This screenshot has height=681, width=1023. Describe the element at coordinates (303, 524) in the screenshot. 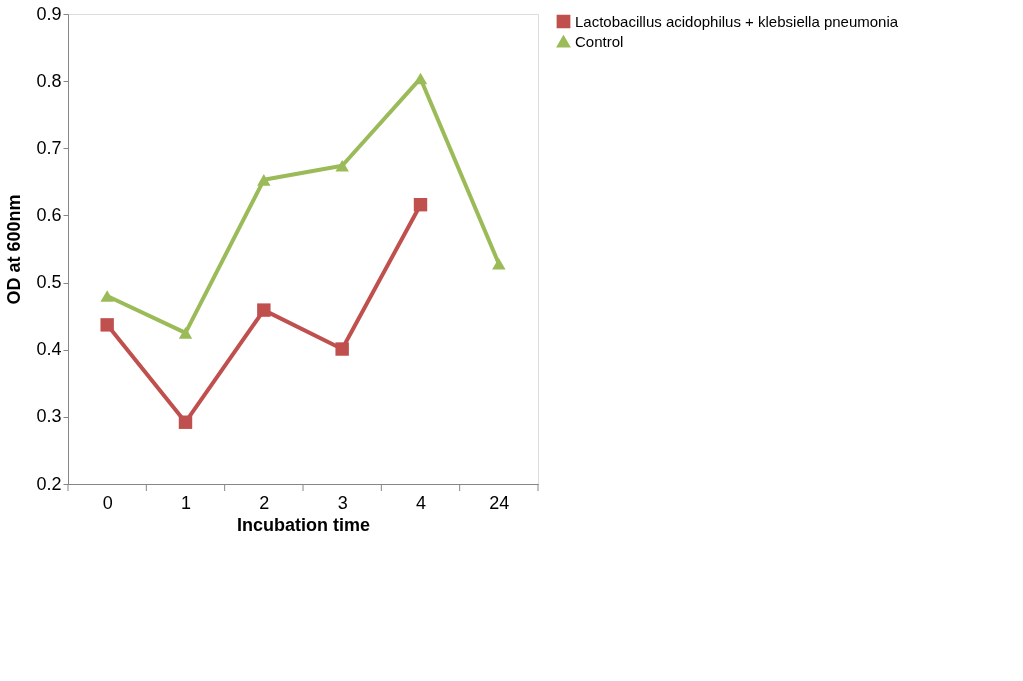

I see `x-axis-title: Incubation time` at that location.